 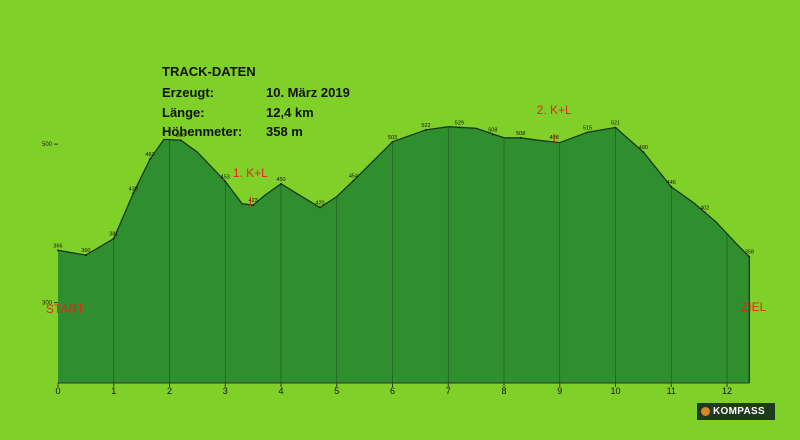 What do you see at coordinates (183, 112) in the screenshot?
I see `info-key-length: Länge:` at bounding box center [183, 112].